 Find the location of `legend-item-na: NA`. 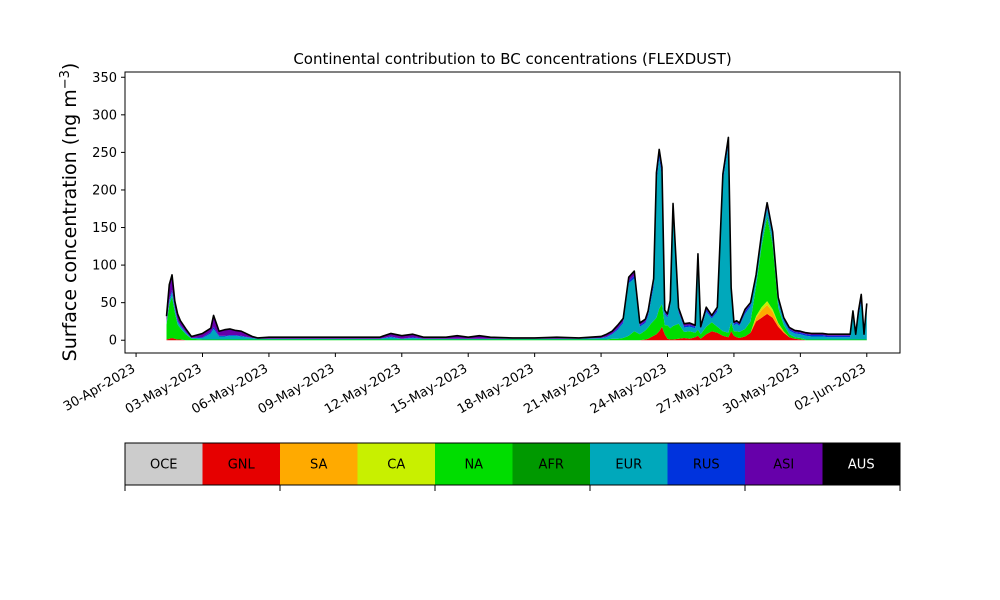

legend-item-na: NA is located at coordinates (474, 464).